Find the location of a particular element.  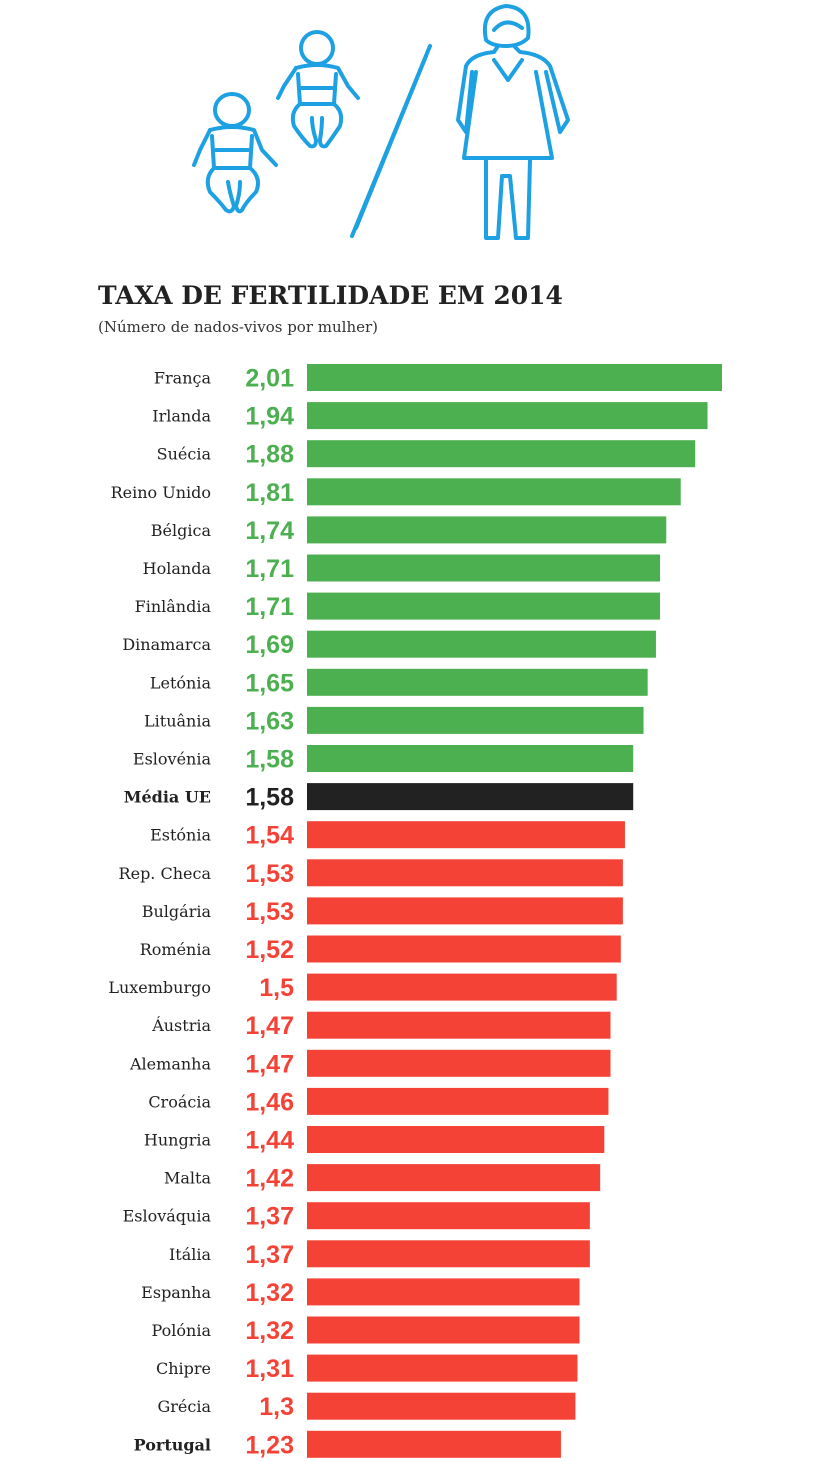

value-label: 1,46 is located at coordinates (269, 1102).